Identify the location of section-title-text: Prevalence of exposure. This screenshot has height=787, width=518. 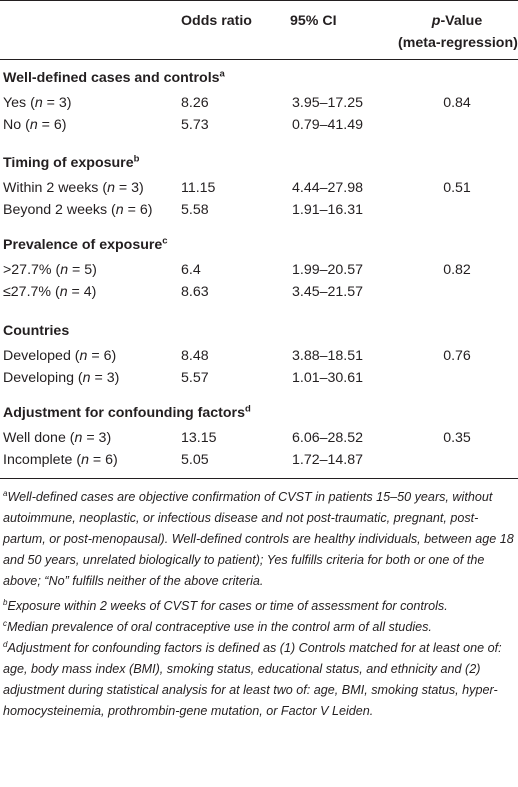
(83, 245).